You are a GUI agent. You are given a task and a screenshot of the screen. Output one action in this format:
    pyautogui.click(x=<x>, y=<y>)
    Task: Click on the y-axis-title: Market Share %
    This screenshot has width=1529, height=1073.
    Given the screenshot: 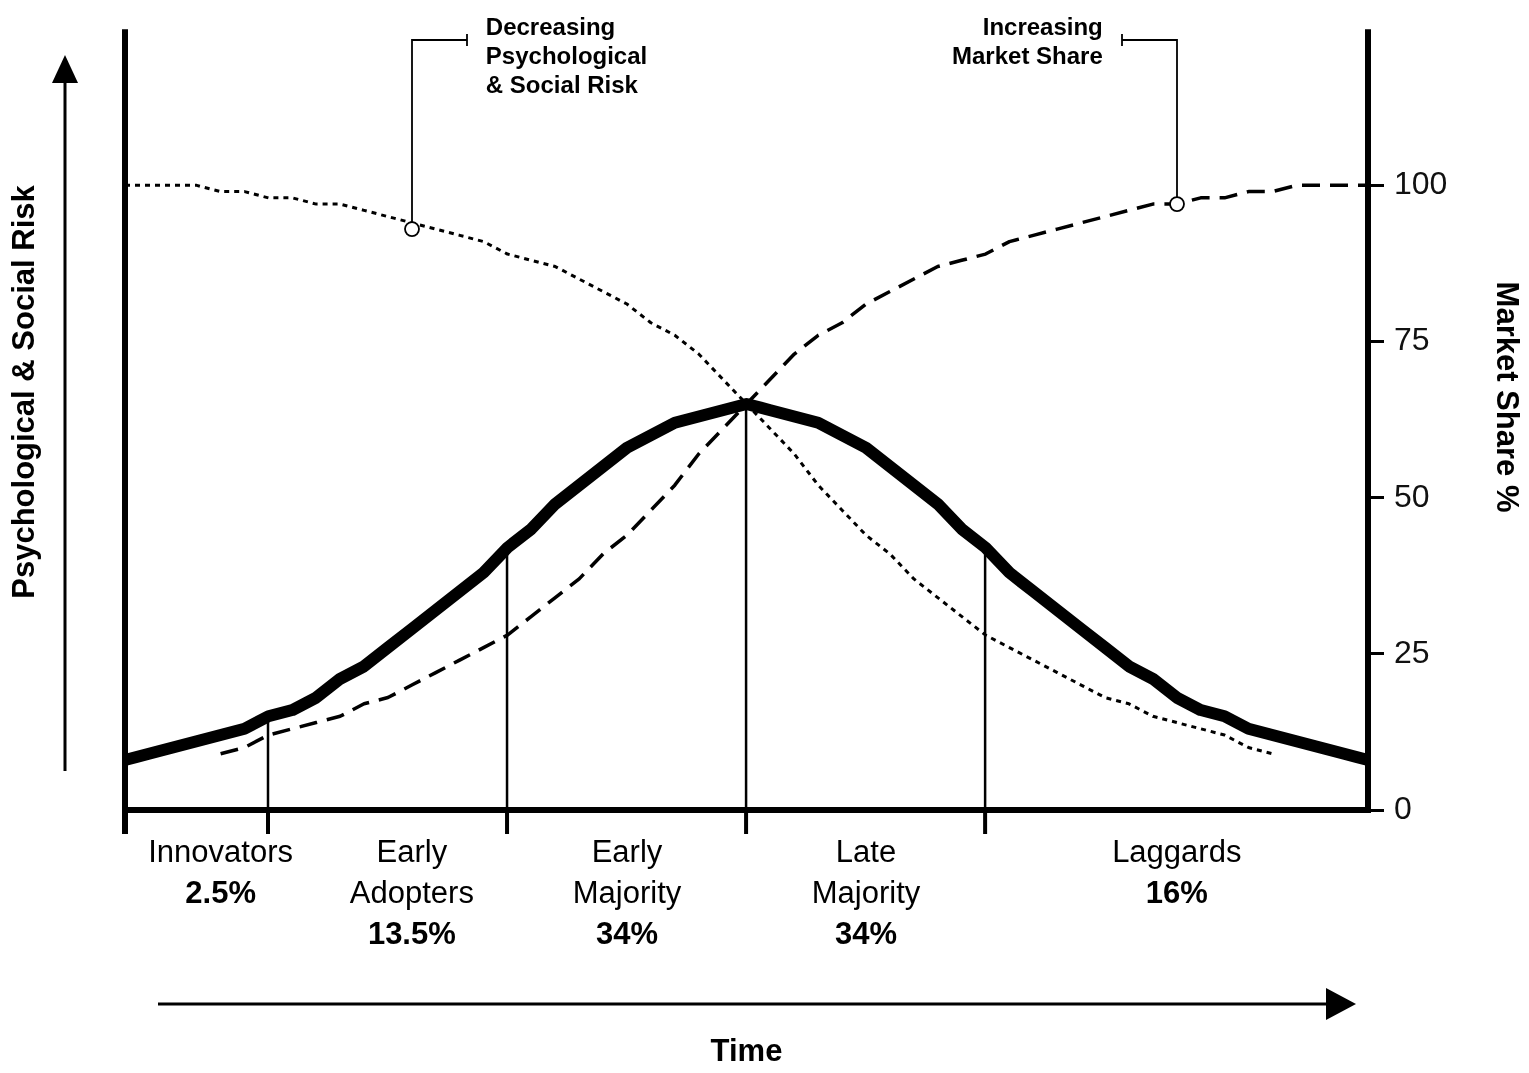 What is the action you would take?
    pyautogui.click(x=1507, y=397)
    